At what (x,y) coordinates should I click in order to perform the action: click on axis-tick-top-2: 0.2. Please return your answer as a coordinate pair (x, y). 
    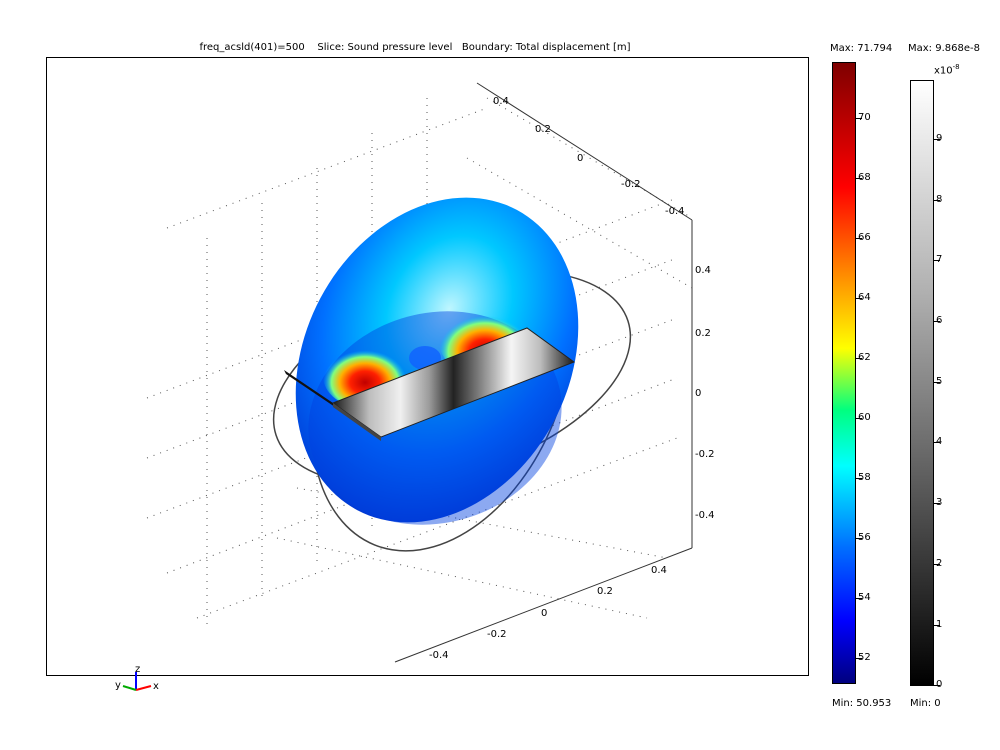
    Looking at the image, I should click on (543, 129).